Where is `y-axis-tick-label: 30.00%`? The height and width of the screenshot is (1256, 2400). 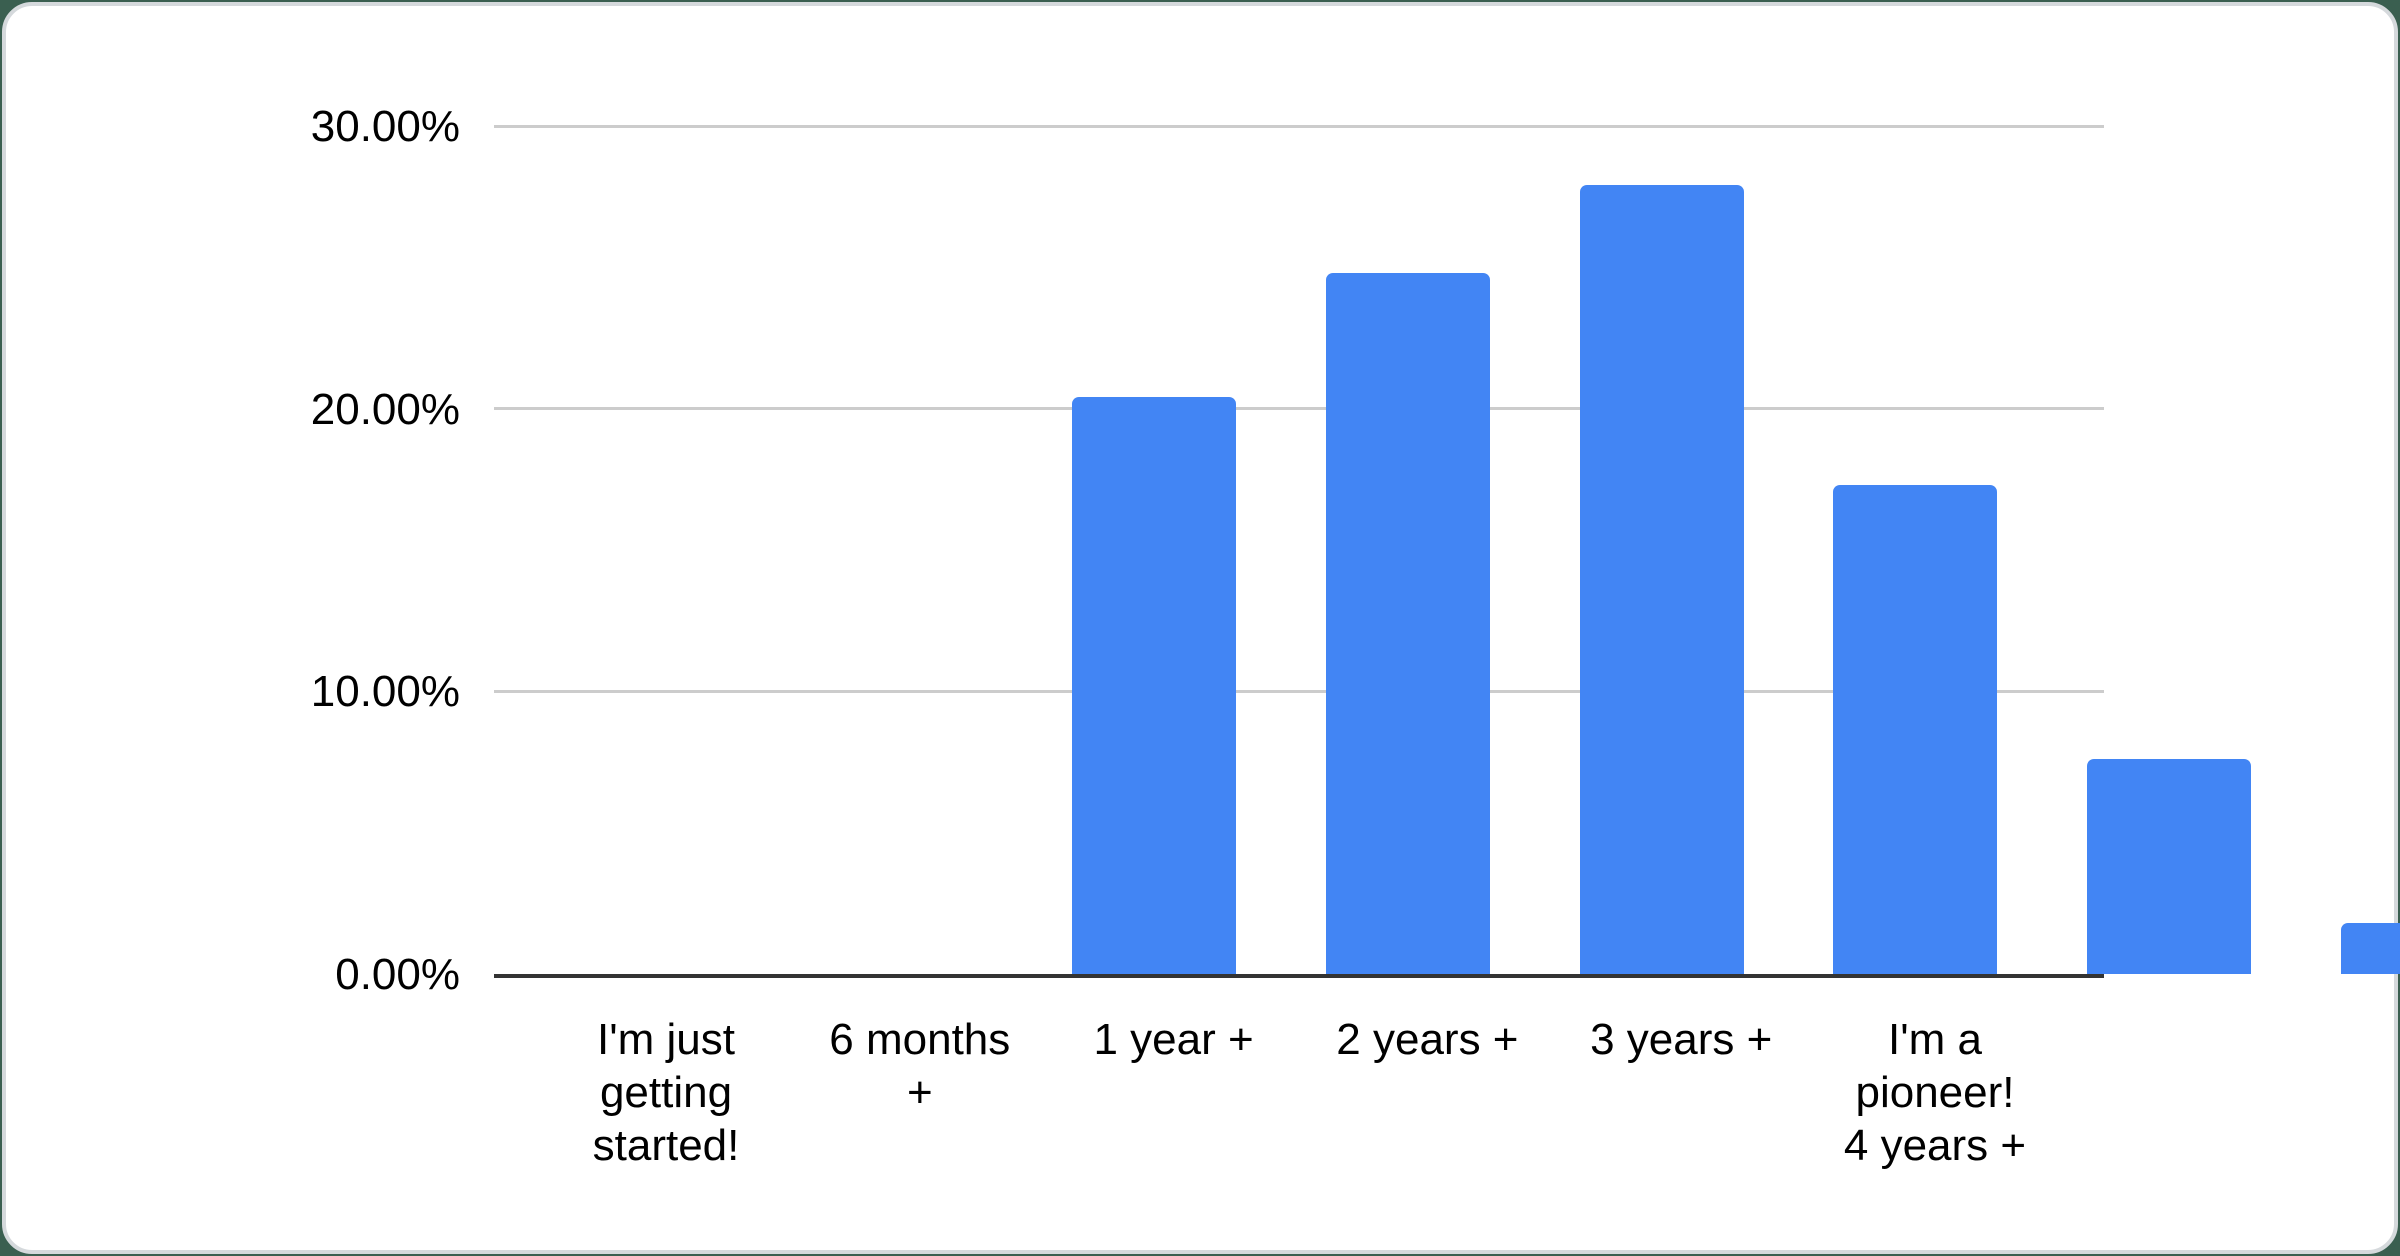 y-axis-tick-label: 30.00% is located at coordinates (385, 126).